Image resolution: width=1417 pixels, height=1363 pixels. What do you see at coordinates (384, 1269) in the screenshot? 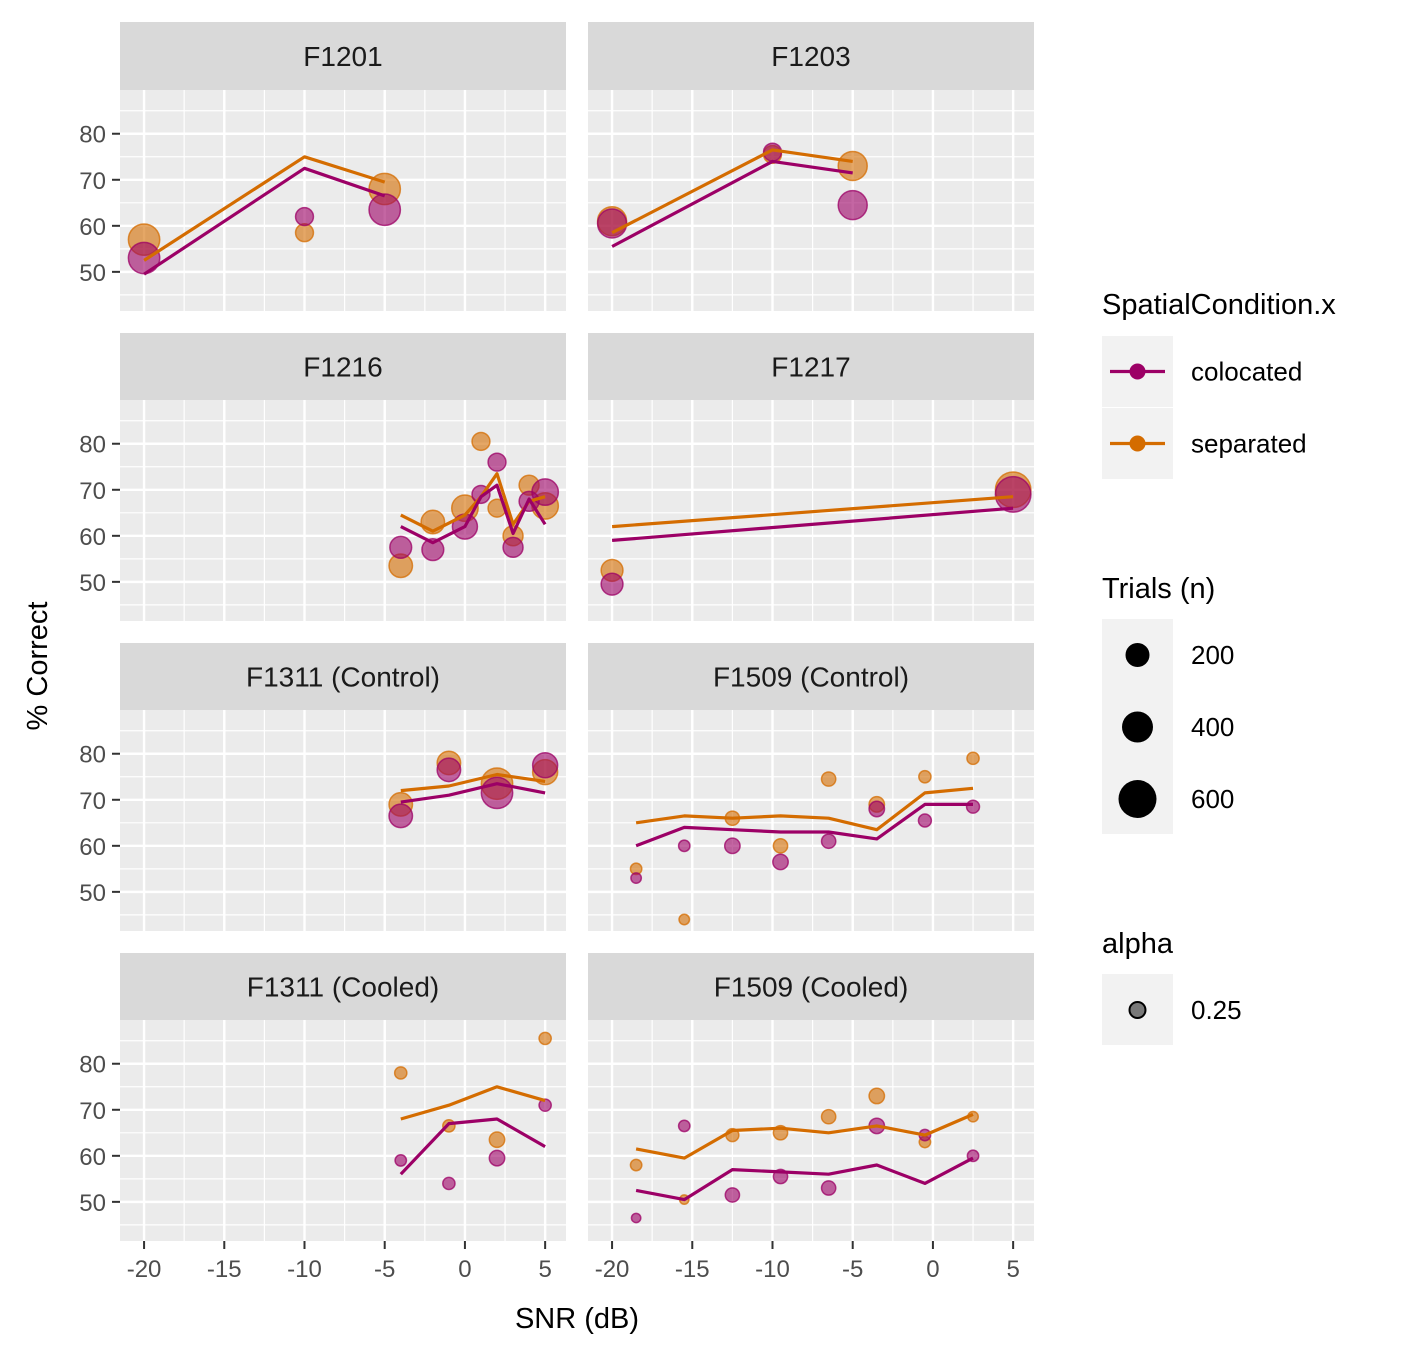
I see `x-tick-label: -5` at bounding box center [384, 1269].